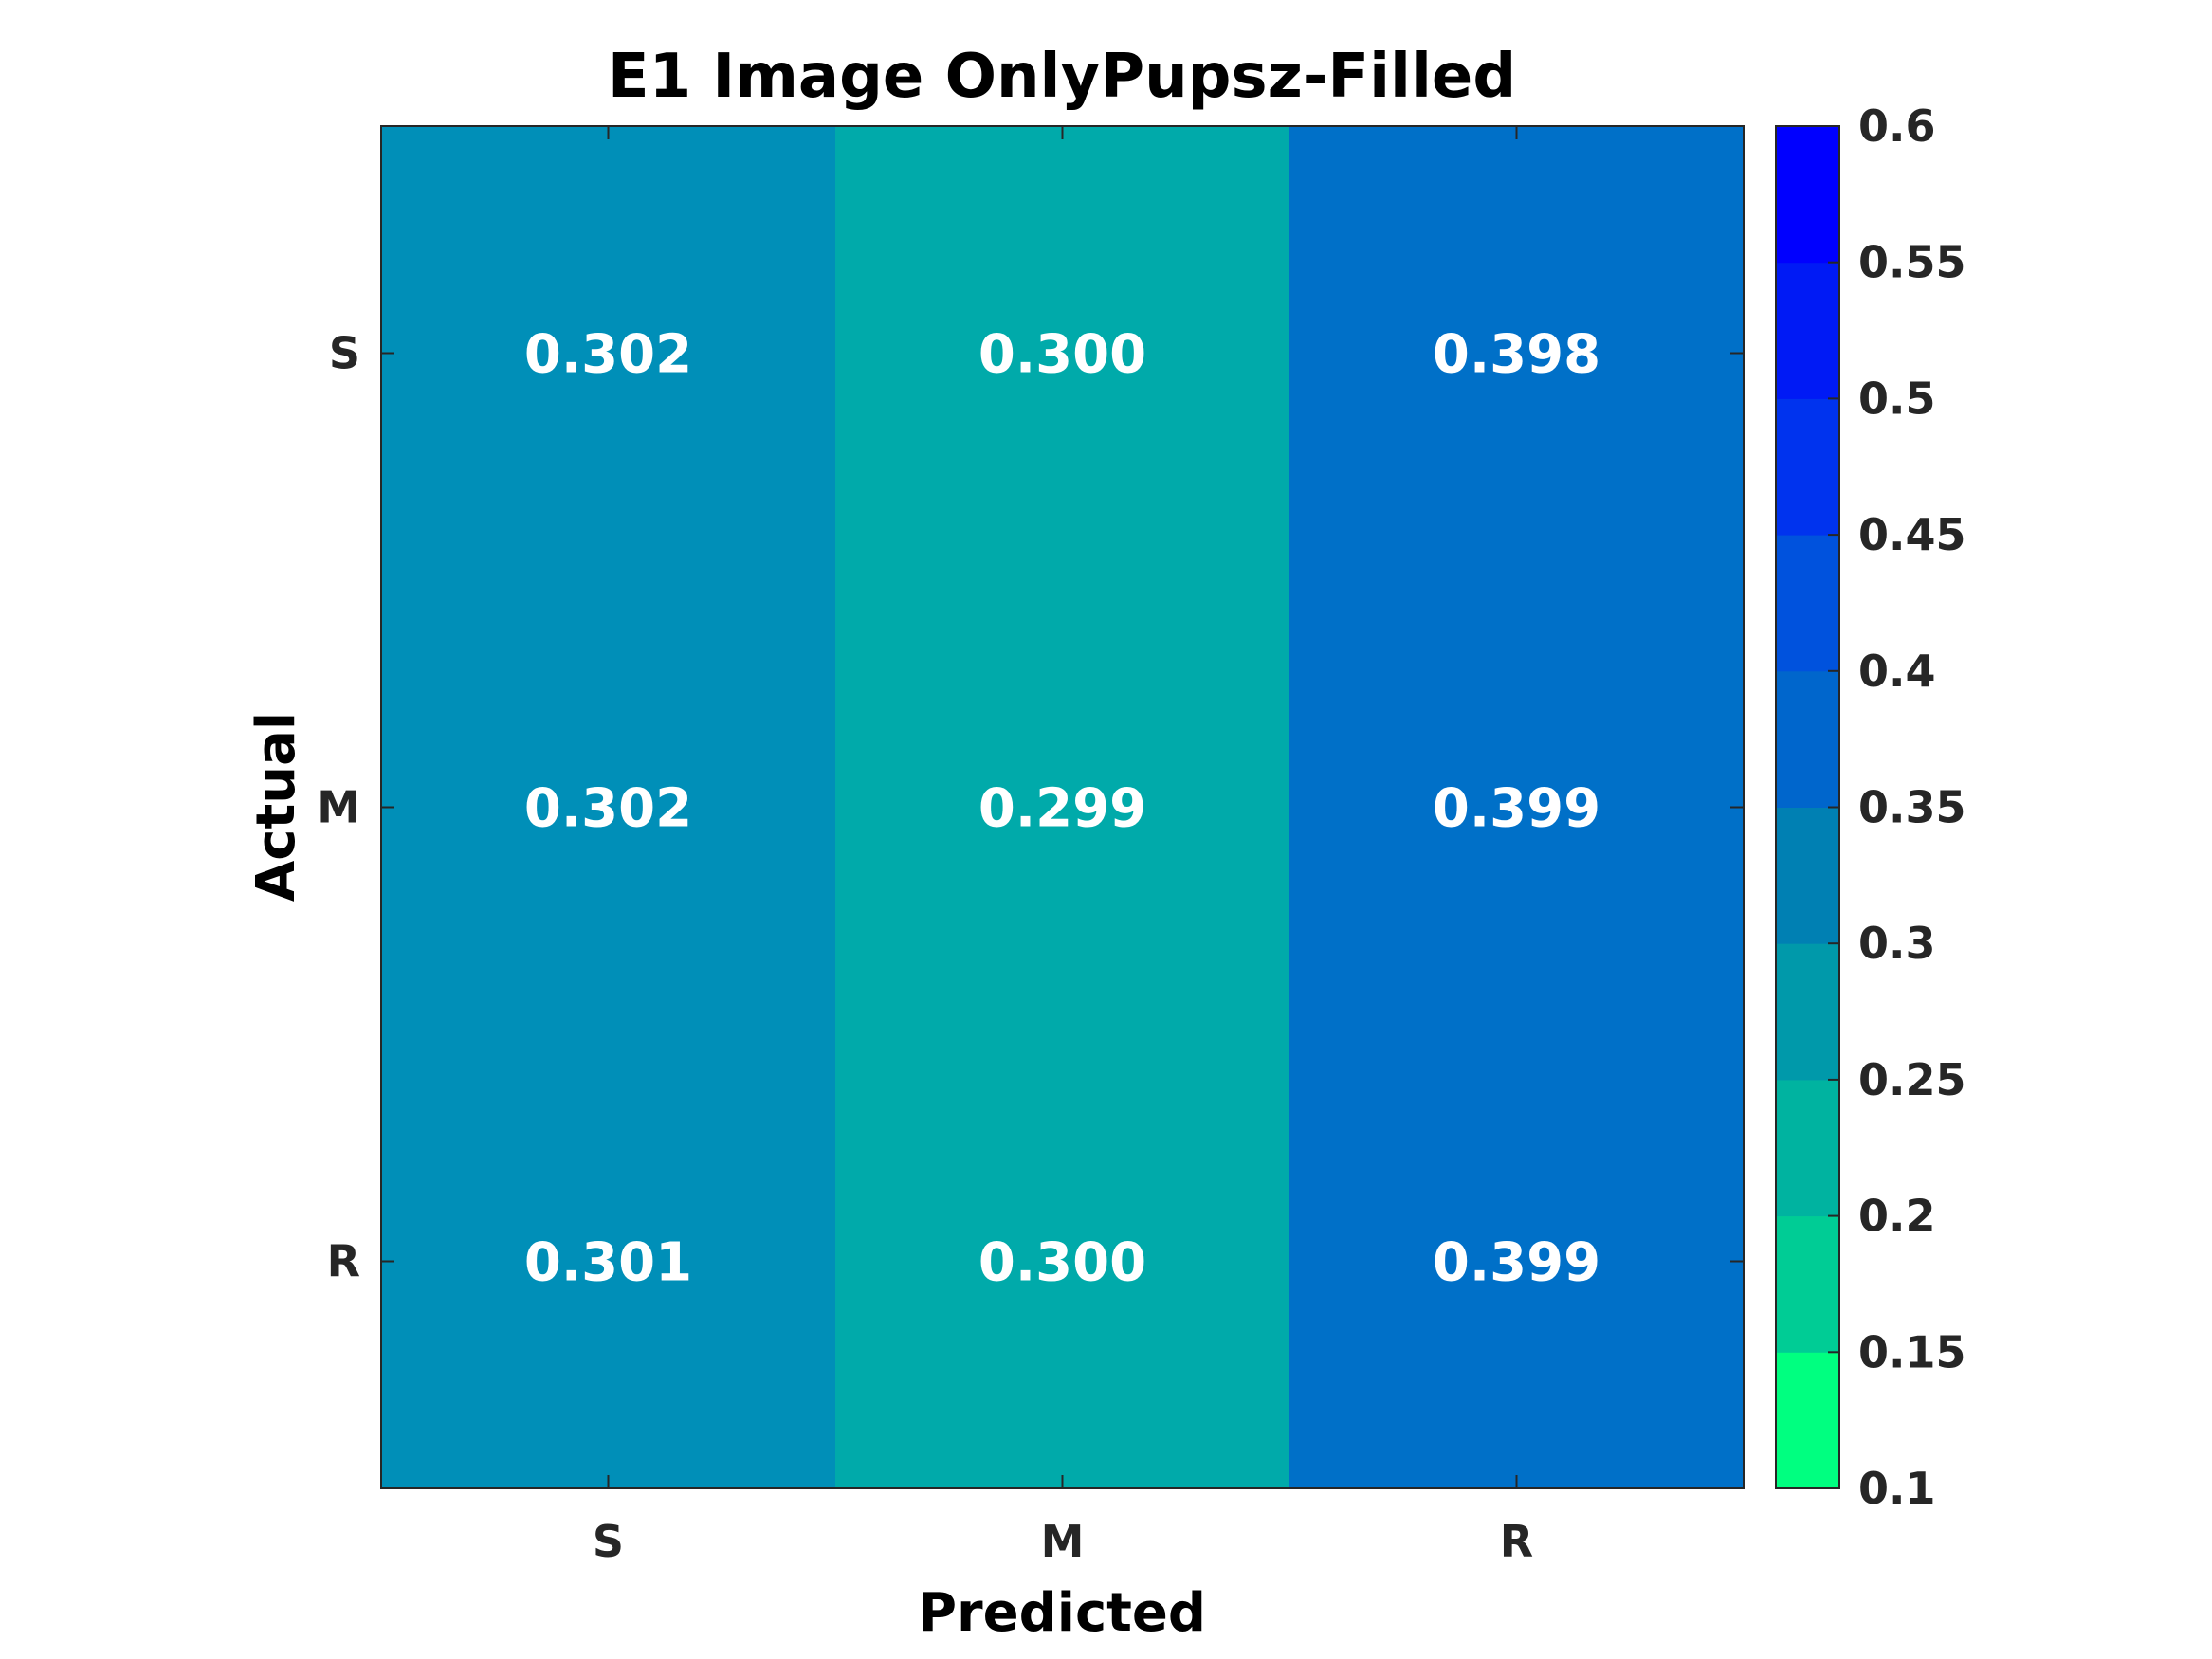 Image resolution: width=2212 pixels, height=1659 pixels. I want to click on colorbar-tick-label: 0.1, so click(1897, 1488).